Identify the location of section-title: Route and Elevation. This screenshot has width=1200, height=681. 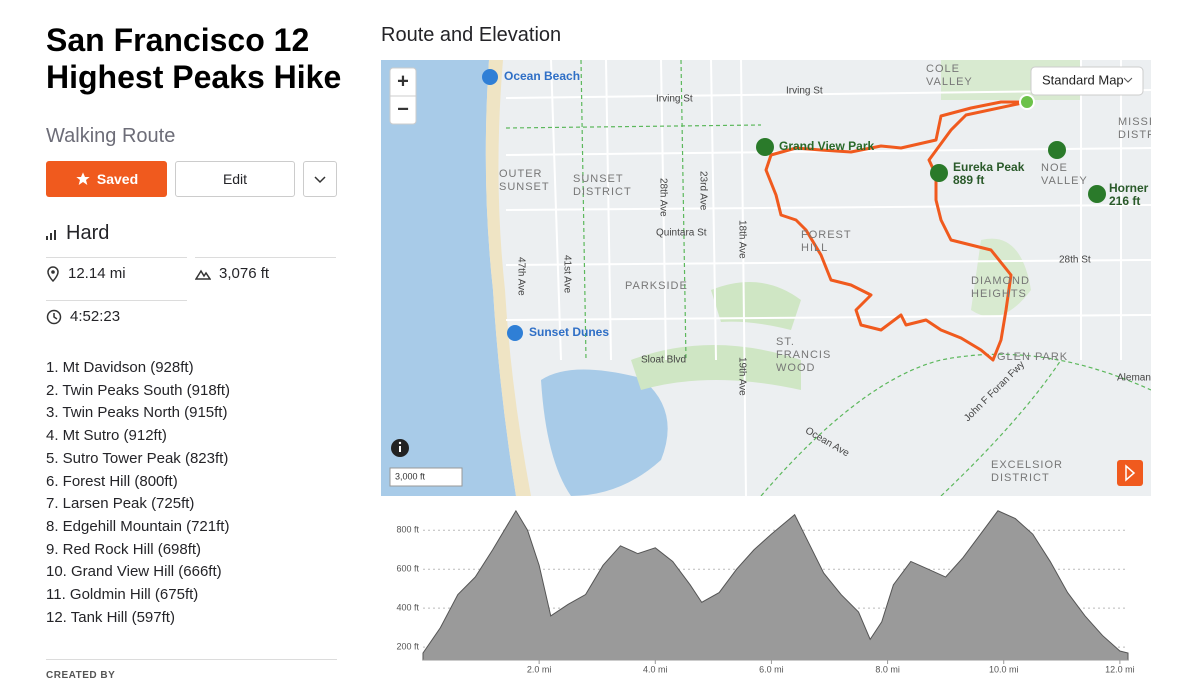
(471, 35).